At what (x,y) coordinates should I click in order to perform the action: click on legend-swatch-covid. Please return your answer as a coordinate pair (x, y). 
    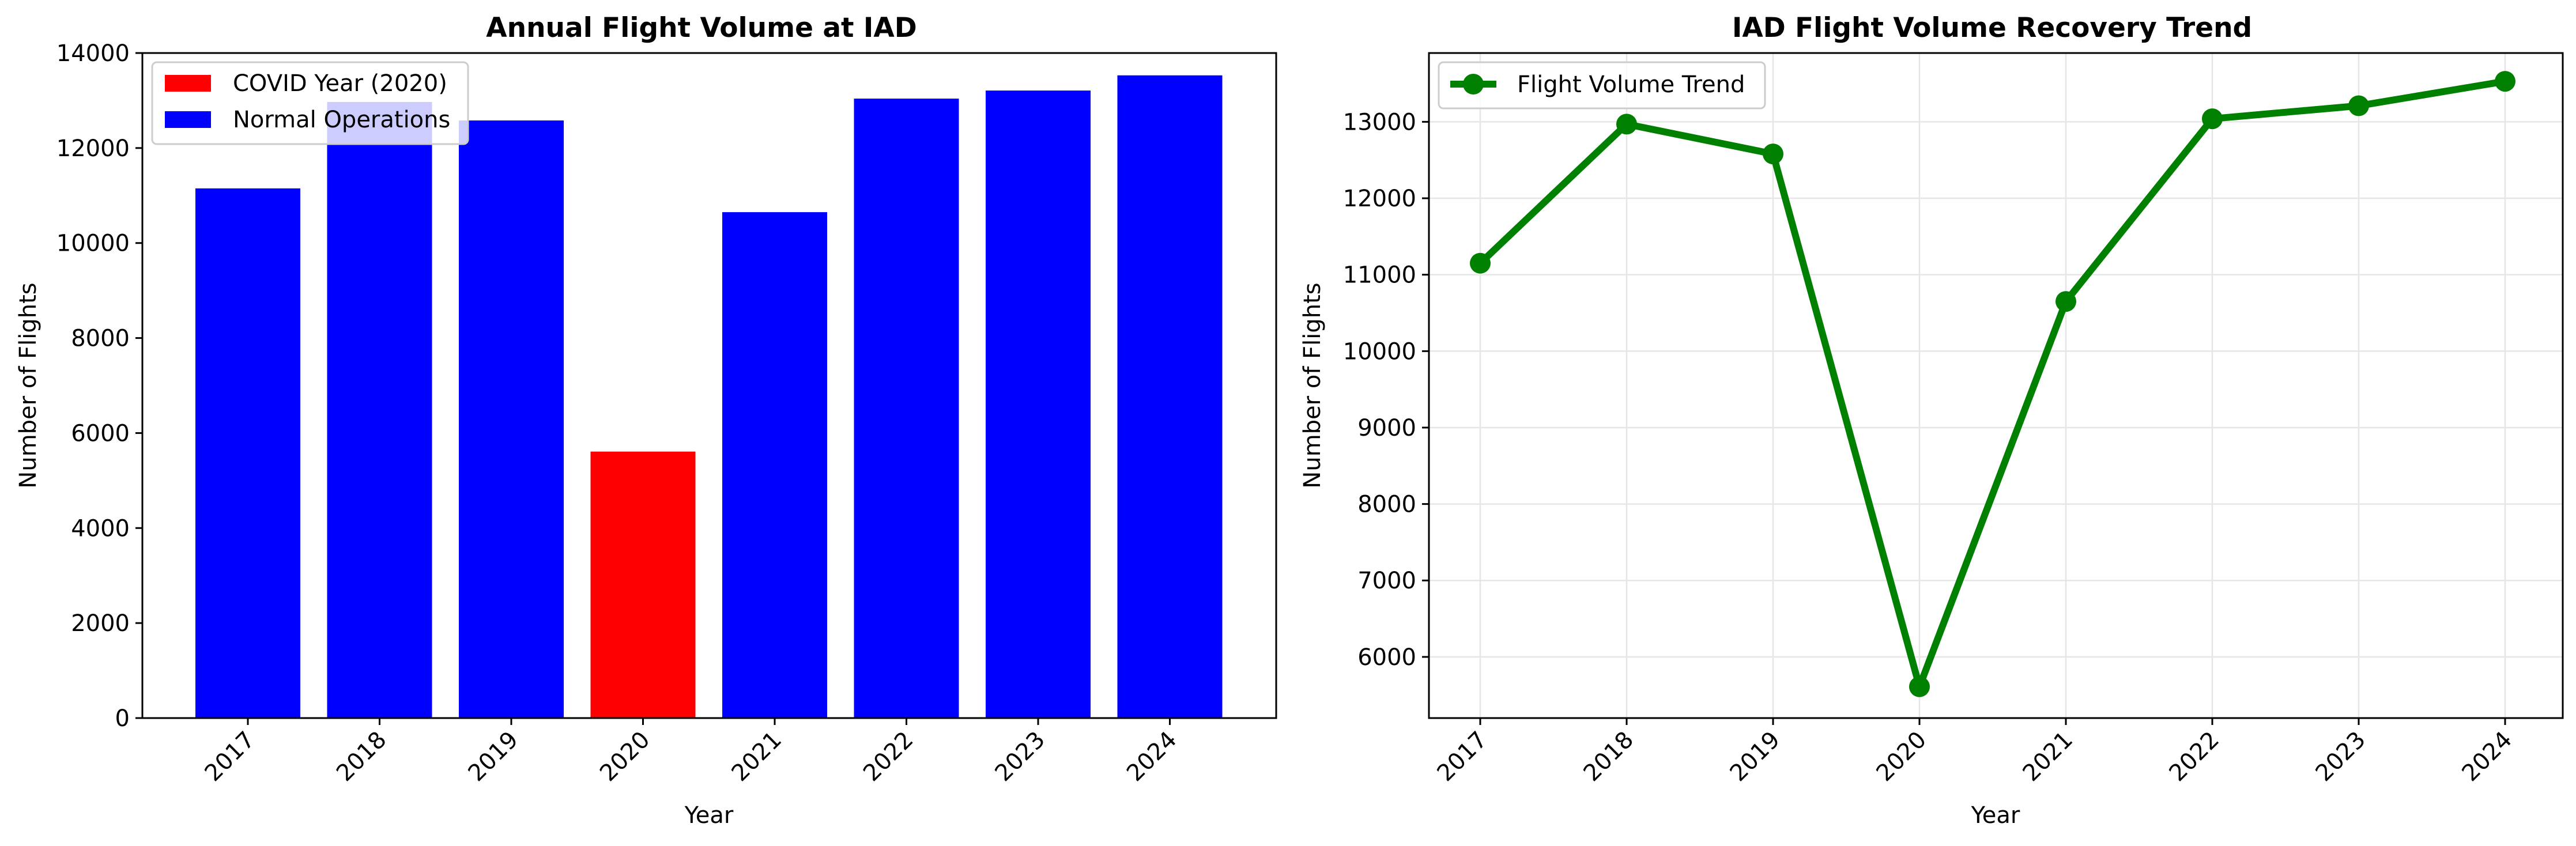
    Looking at the image, I should click on (188, 83).